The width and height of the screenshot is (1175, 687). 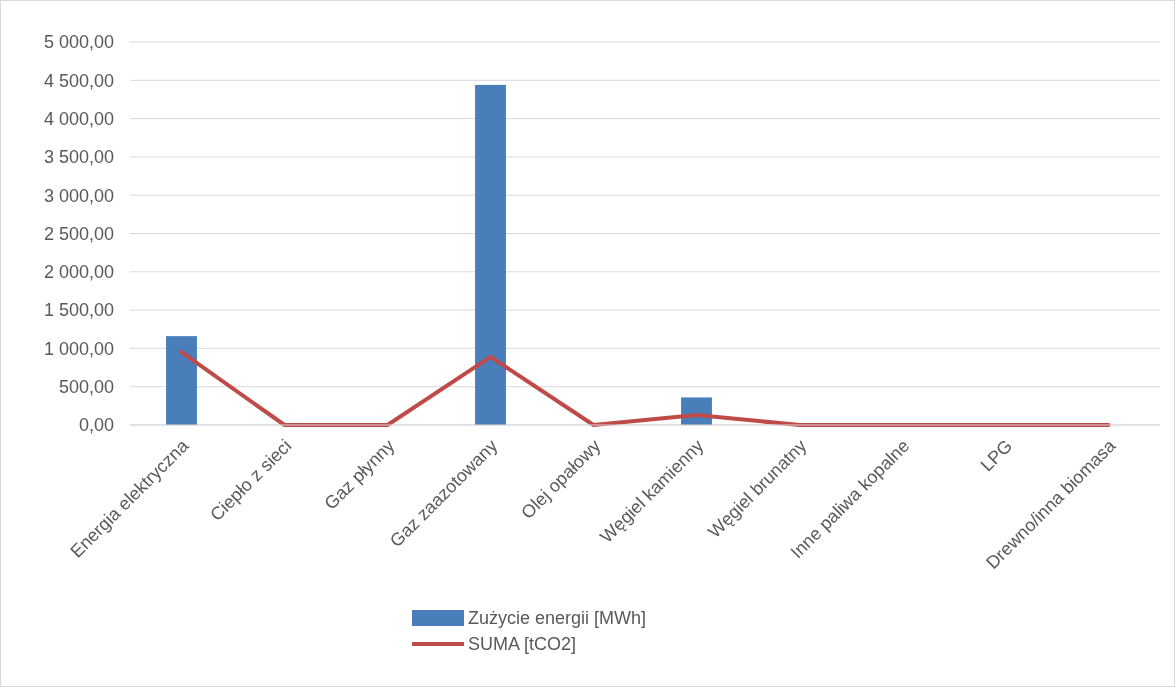 I want to click on y-tick-label: 5 000,00, so click(x=78, y=42).